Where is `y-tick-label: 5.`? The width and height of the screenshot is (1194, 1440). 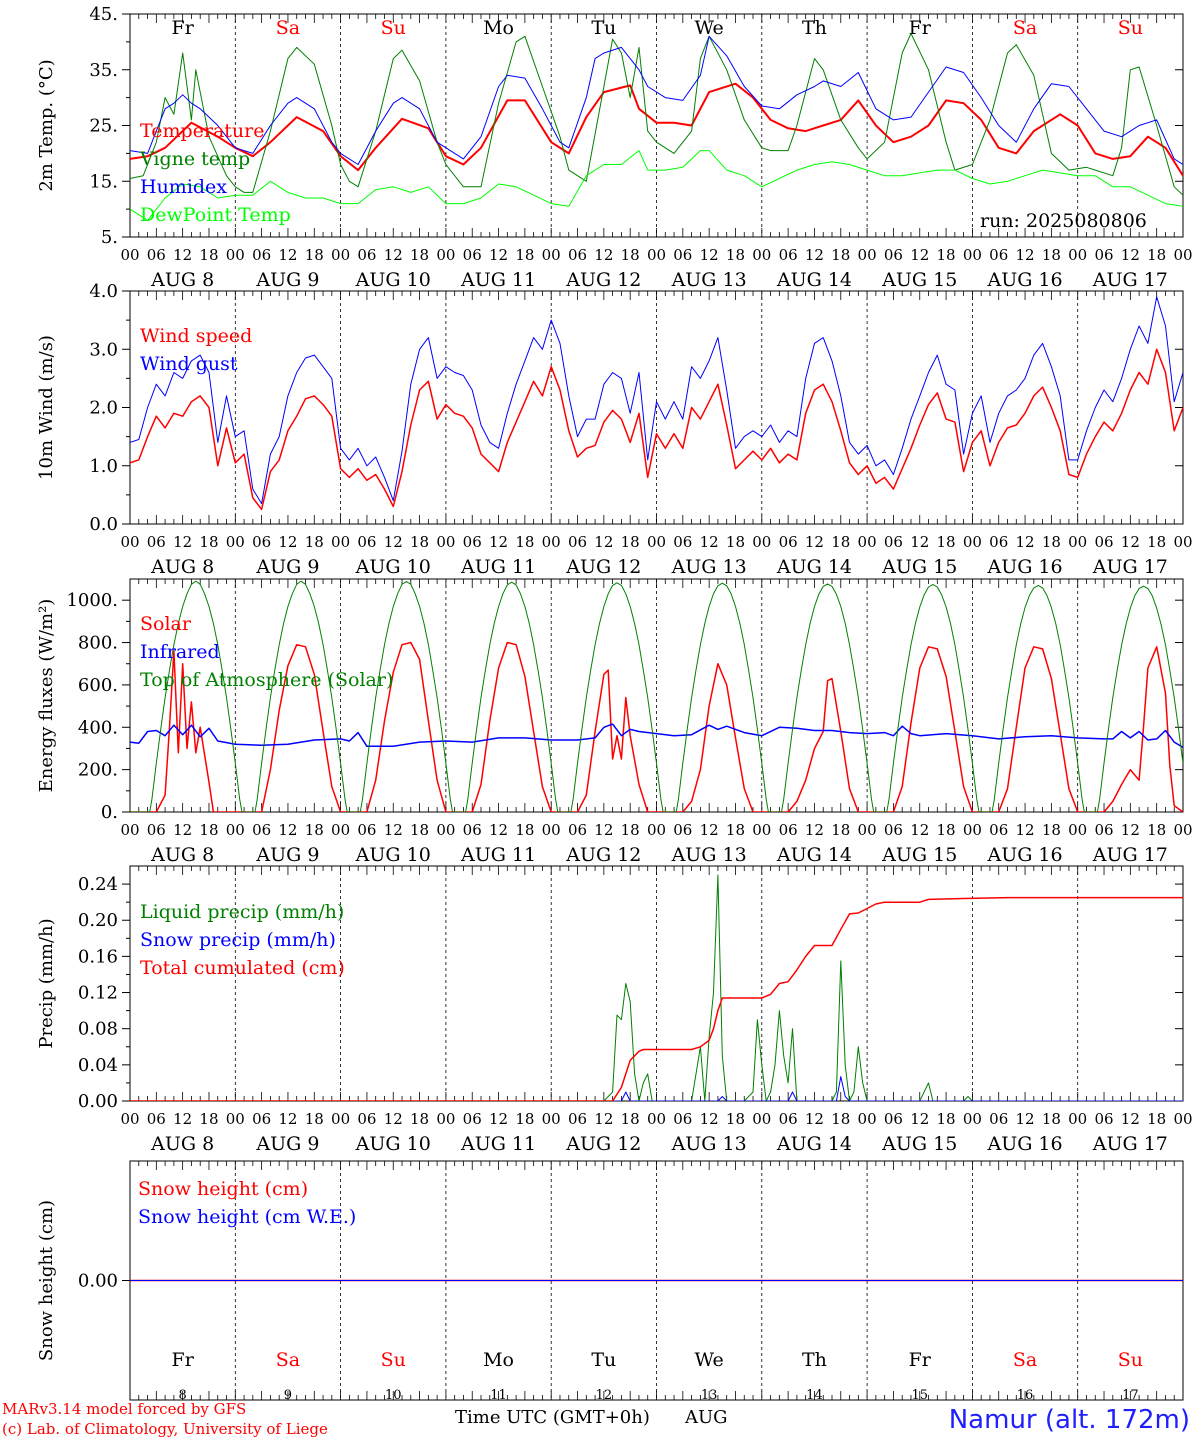 y-tick-label: 5. is located at coordinates (109, 237).